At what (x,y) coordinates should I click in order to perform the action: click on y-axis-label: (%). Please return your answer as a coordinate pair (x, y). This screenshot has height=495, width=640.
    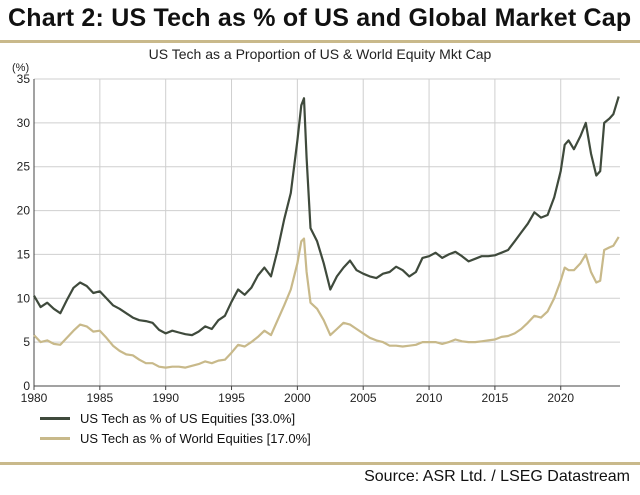
    Looking at the image, I should click on (20, 68).